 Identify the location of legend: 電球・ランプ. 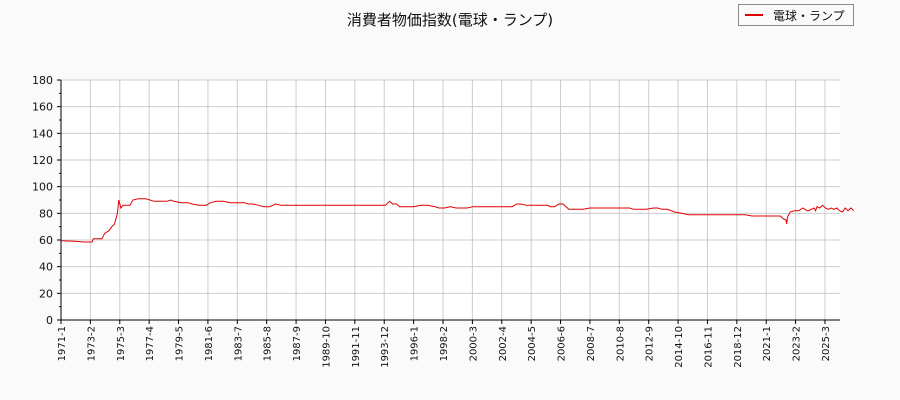
(796, 15).